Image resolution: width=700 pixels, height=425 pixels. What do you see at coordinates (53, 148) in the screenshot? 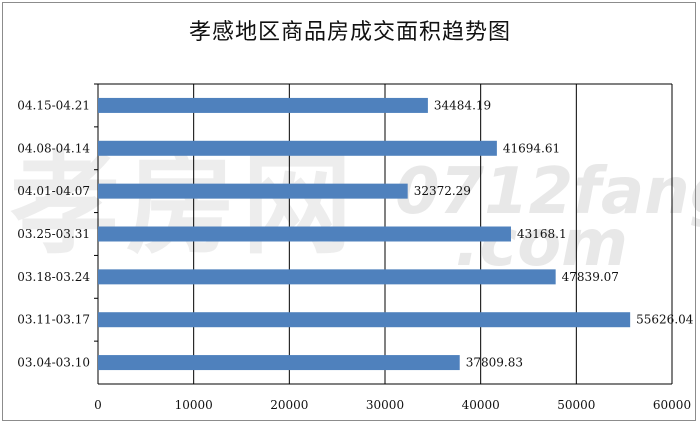
I see `category-label: 04.08-04.14` at bounding box center [53, 148].